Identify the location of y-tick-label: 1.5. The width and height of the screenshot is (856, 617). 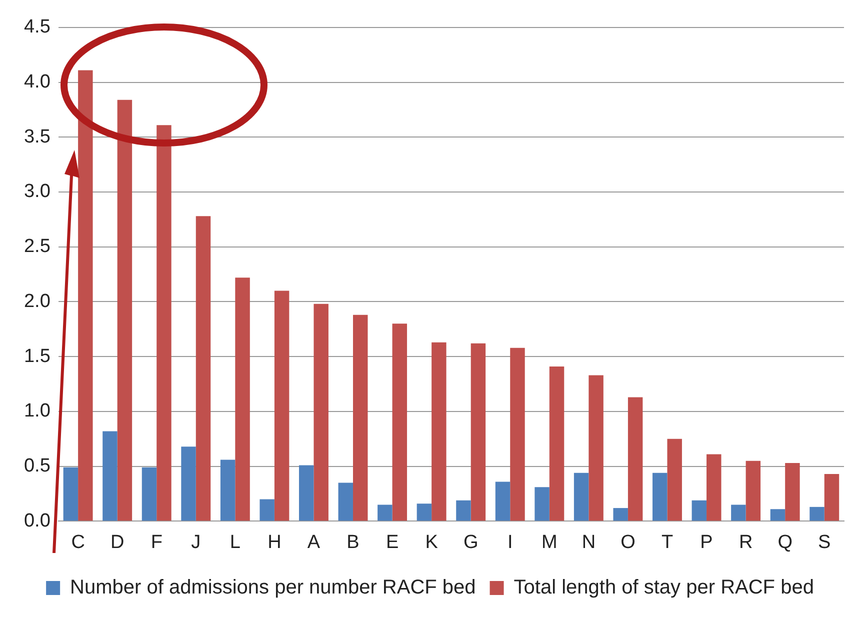
(37, 356).